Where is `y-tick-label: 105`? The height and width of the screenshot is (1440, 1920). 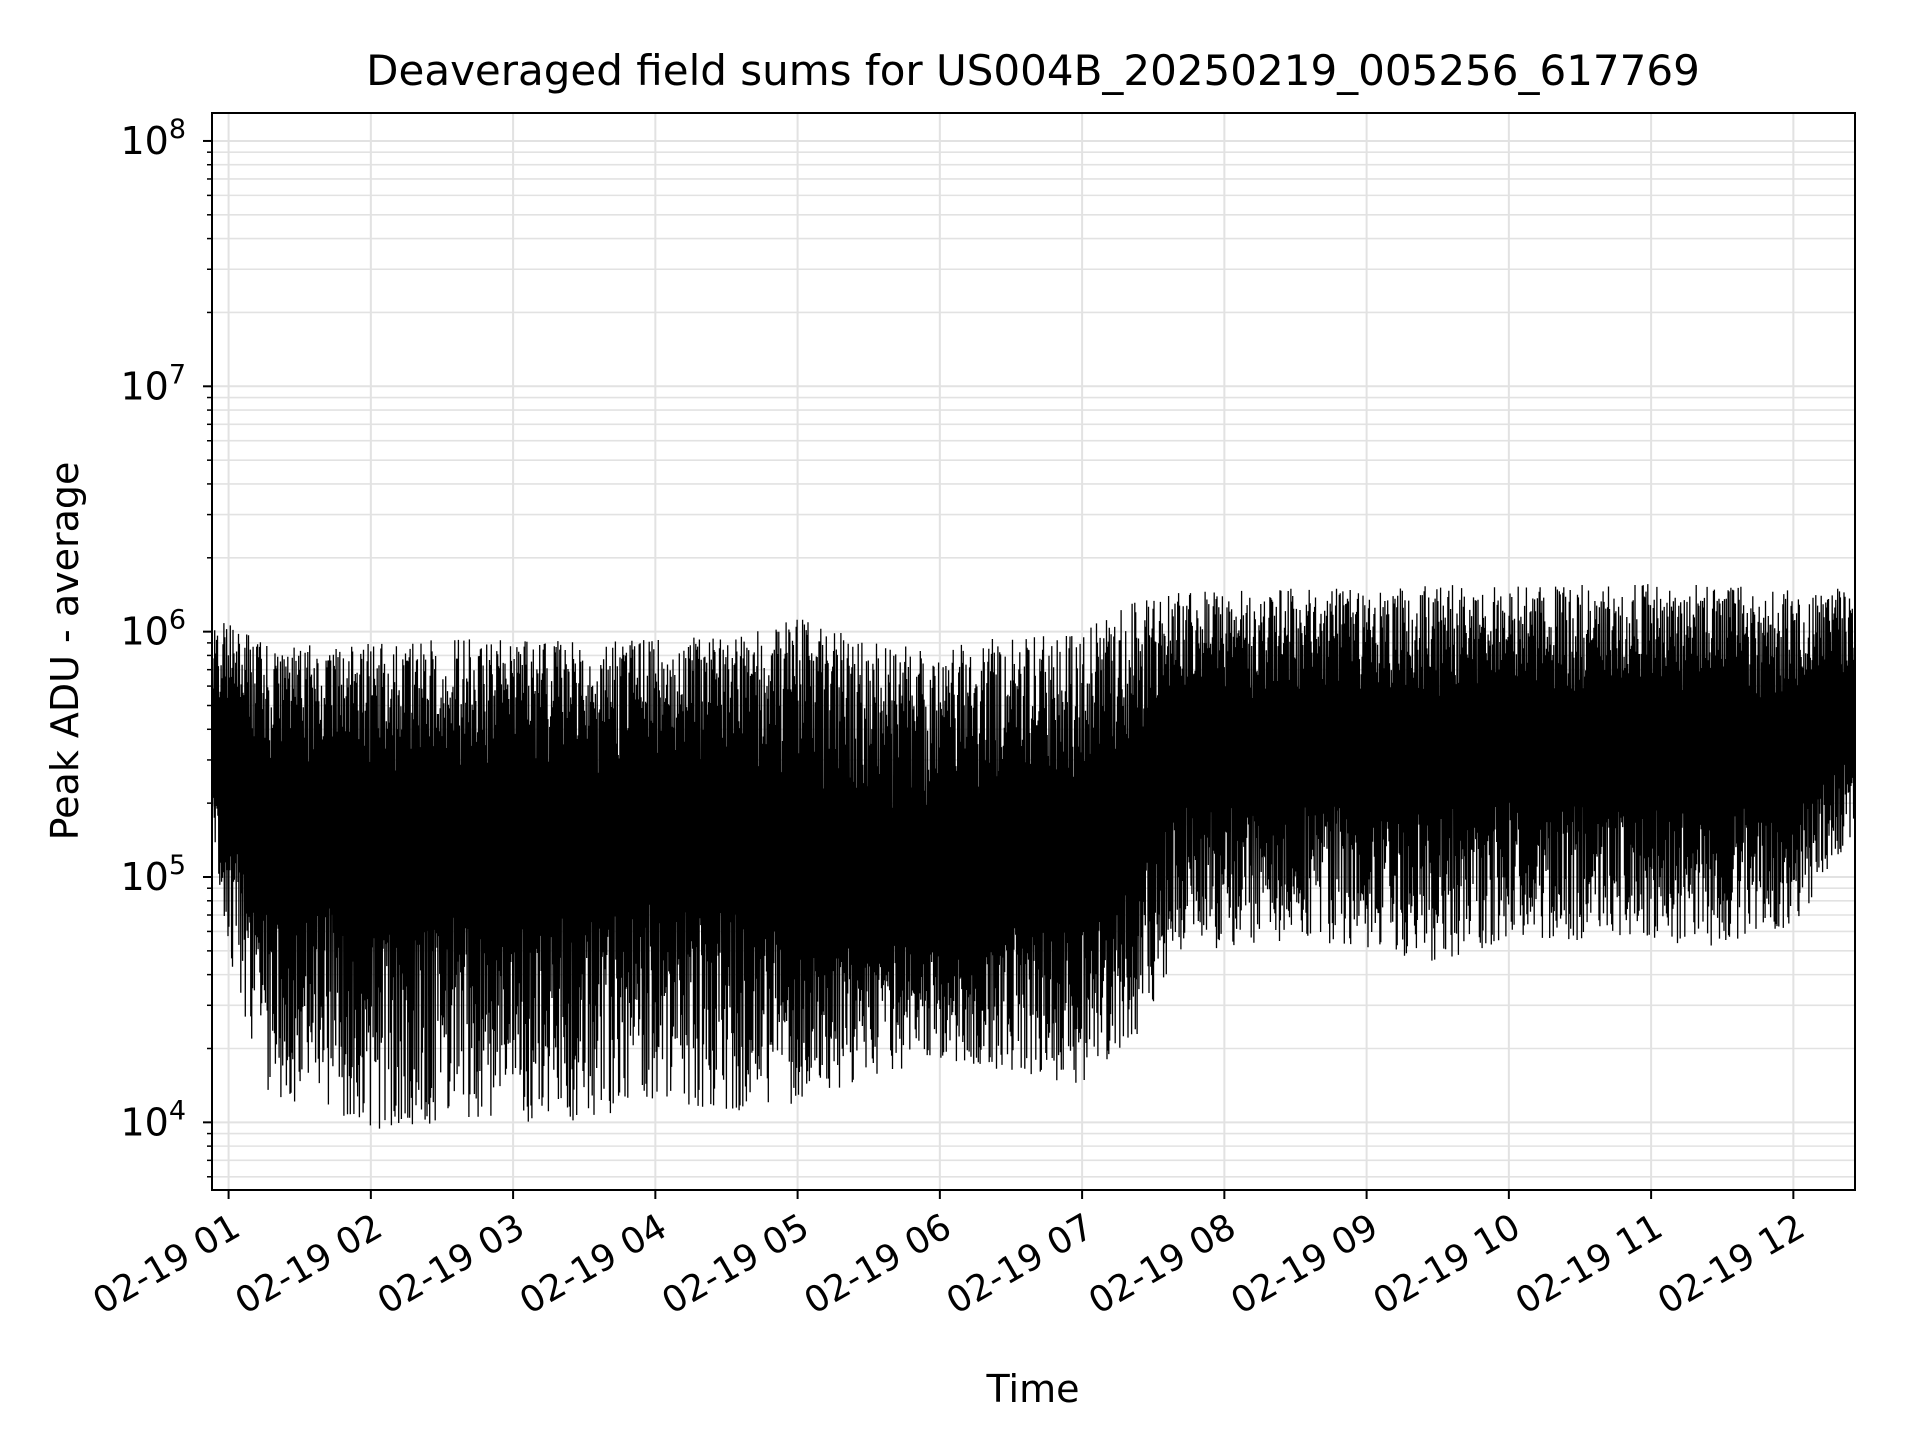 y-tick-label: 105 is located at coordinates (153, 874).